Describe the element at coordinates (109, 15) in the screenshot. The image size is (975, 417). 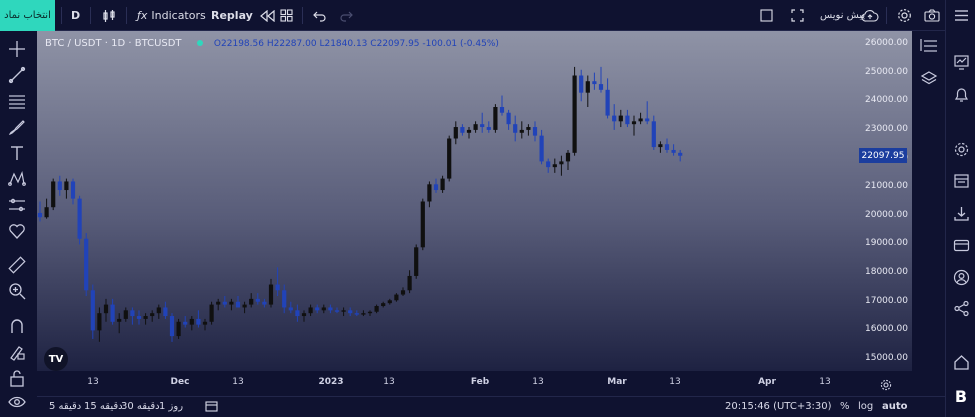
I see `candles-icon` at that location.